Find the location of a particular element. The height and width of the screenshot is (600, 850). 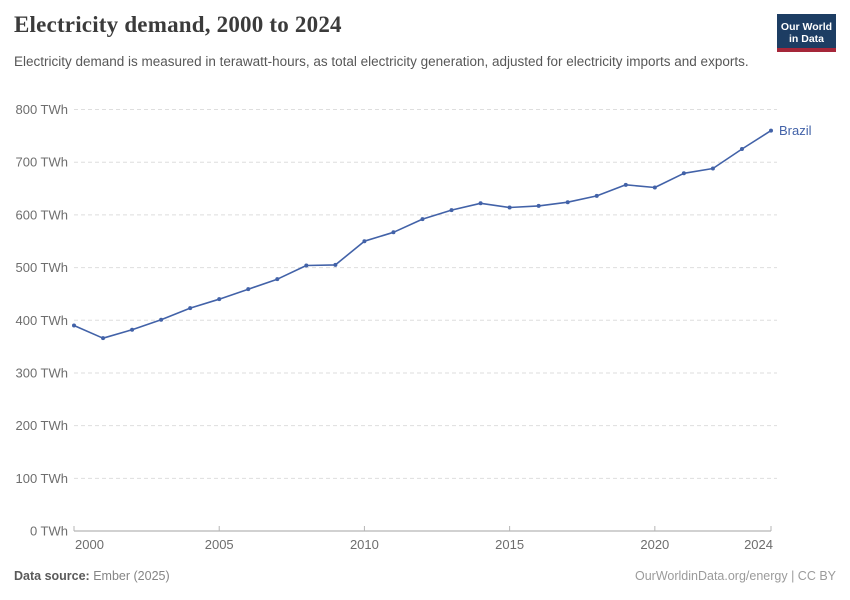

owid-logo-line1: Our World is located at coordinates (806, 27).